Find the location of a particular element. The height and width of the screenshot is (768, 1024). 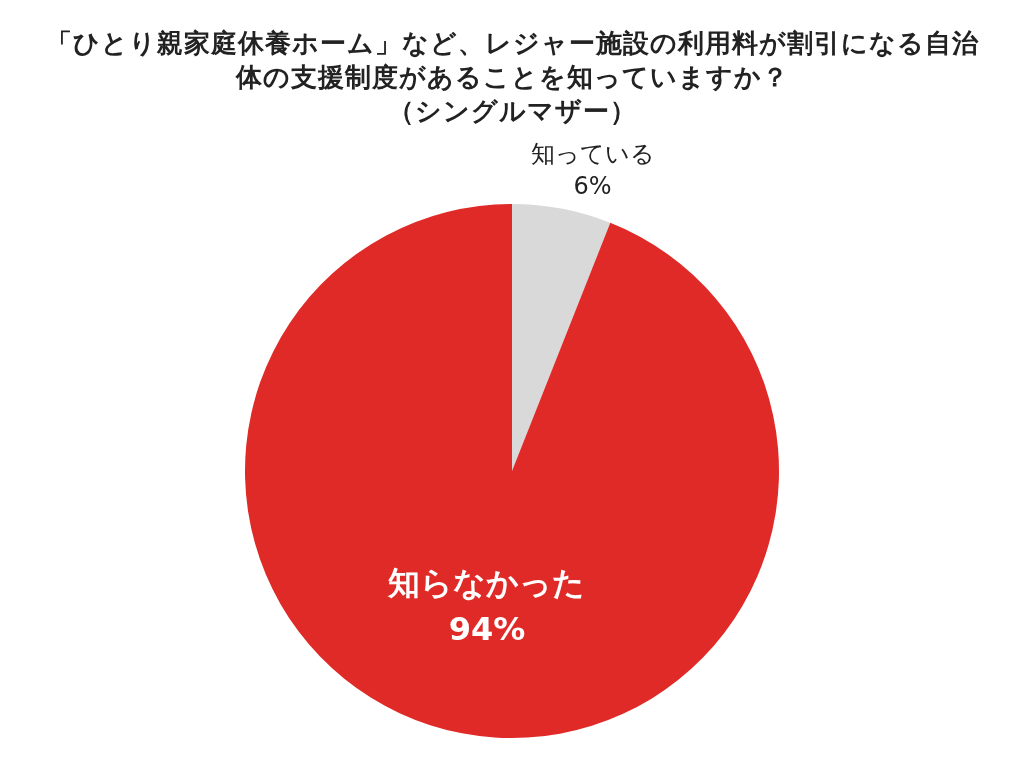

chart-subtitle: （シングルマザー） is located at coordinates (512, 111).